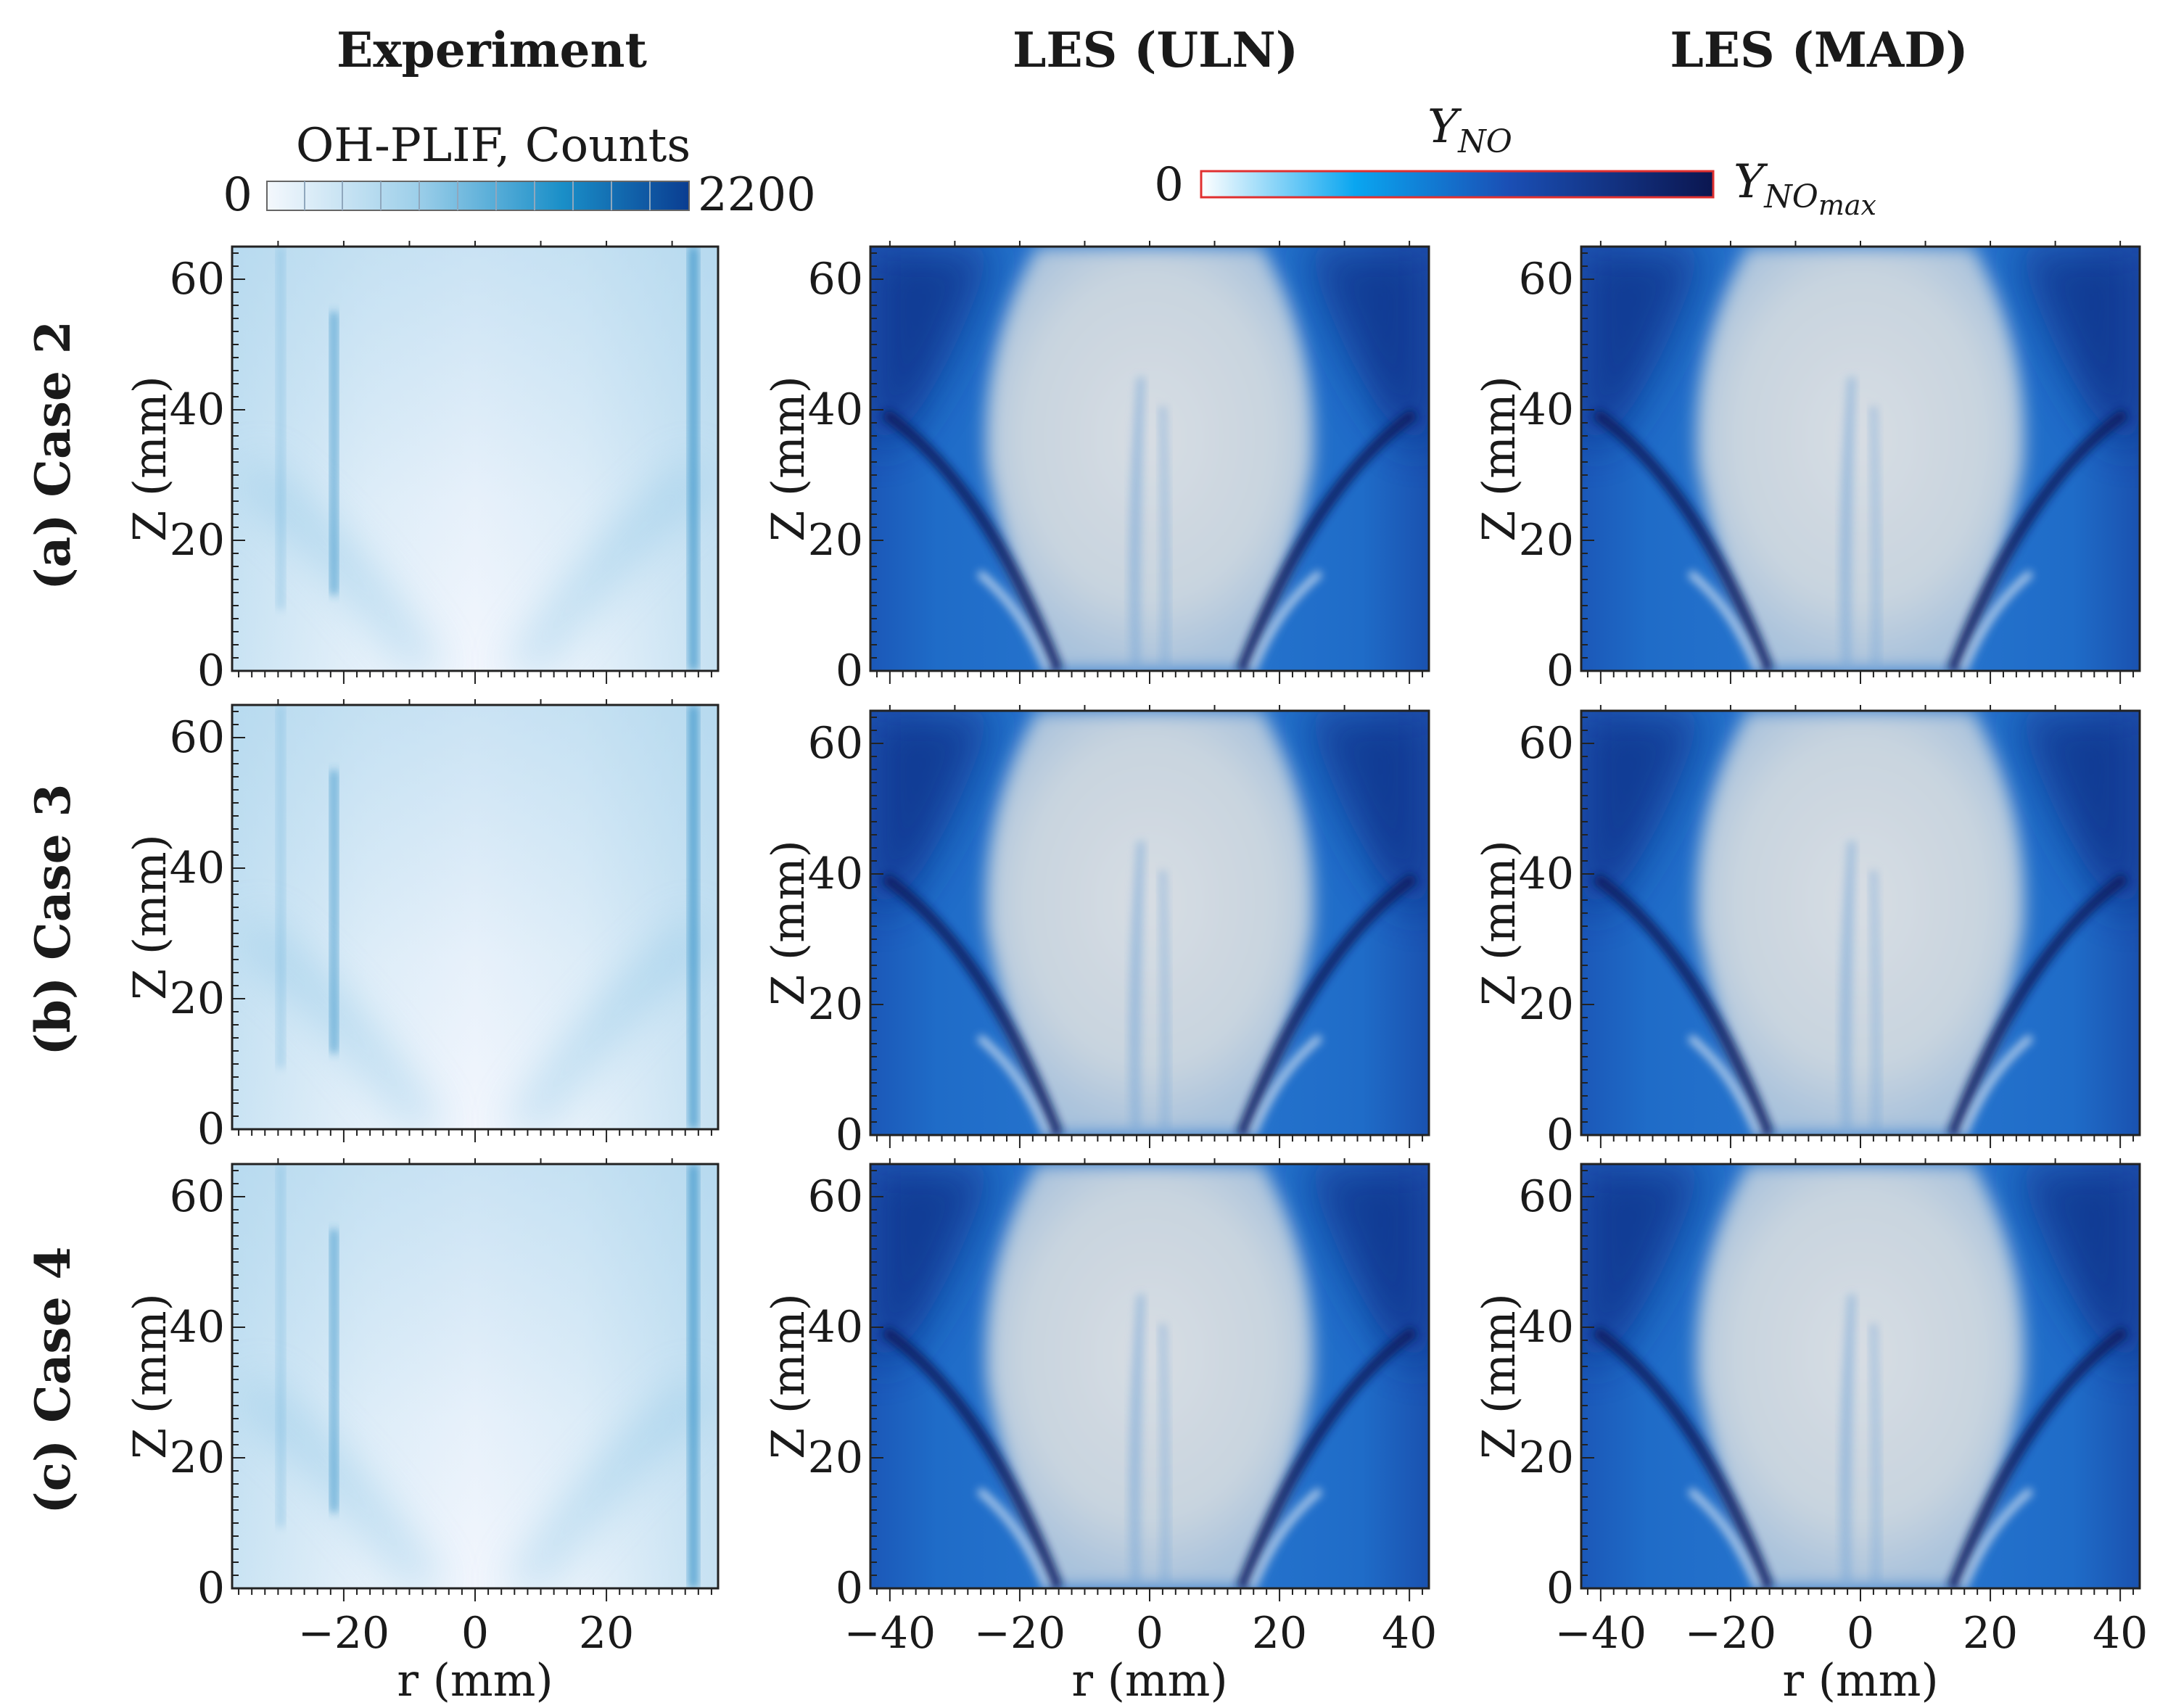 Image resolution: width=2168 pixels, height=1708 pixels. I want to click on column-title-les-uln: LES (ULN), so click(1155, 50).